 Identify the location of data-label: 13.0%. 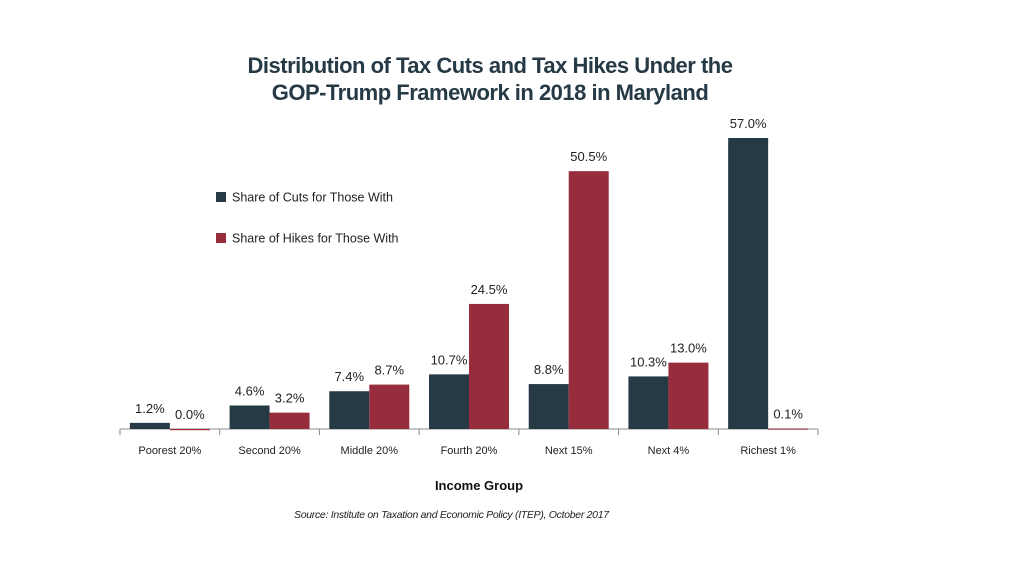
(688, 348).